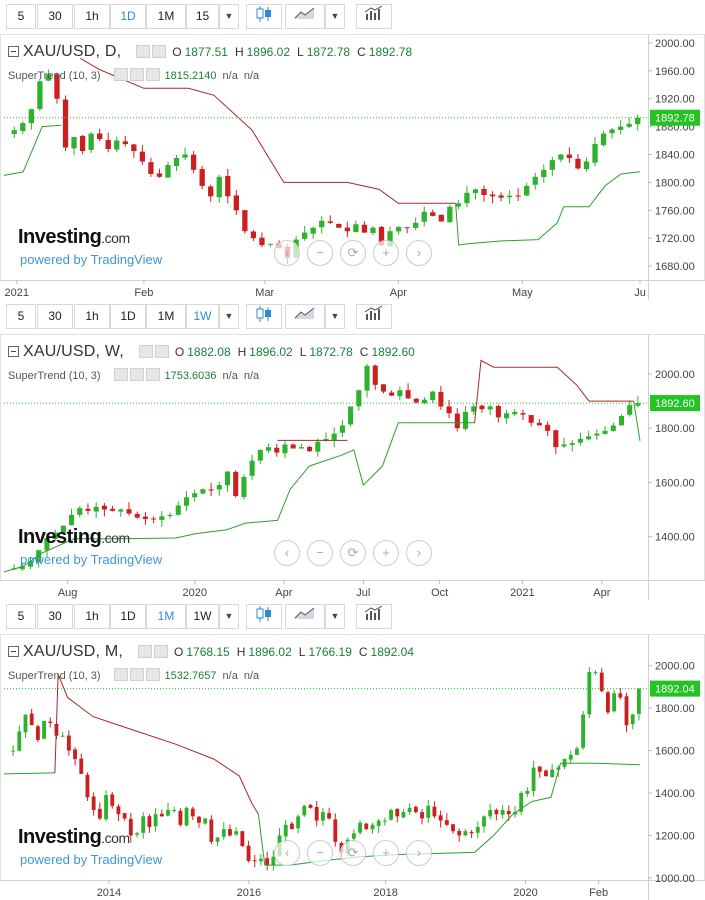  What do you see at coordinates (54, 76) in the screenshot?
I see `indicator-name: SuperTrend (10, 3)` at bounding box center [54, 76].